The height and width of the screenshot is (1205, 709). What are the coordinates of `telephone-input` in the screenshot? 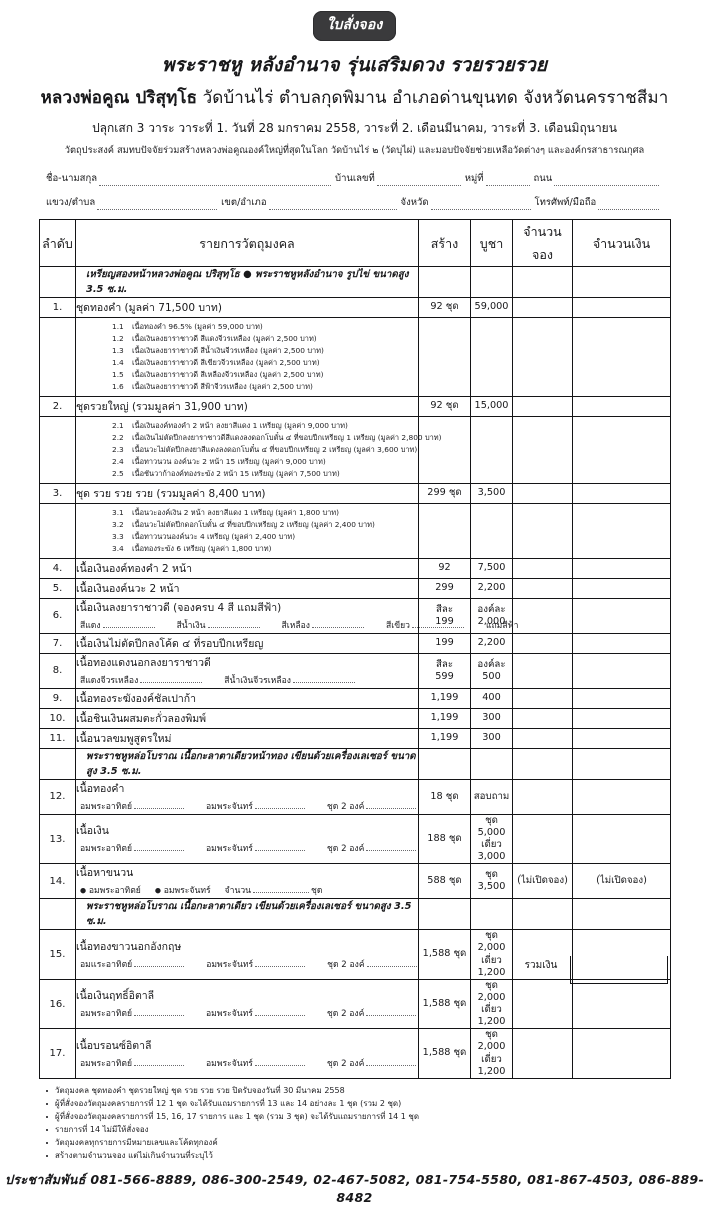 It's located at (628, 205).